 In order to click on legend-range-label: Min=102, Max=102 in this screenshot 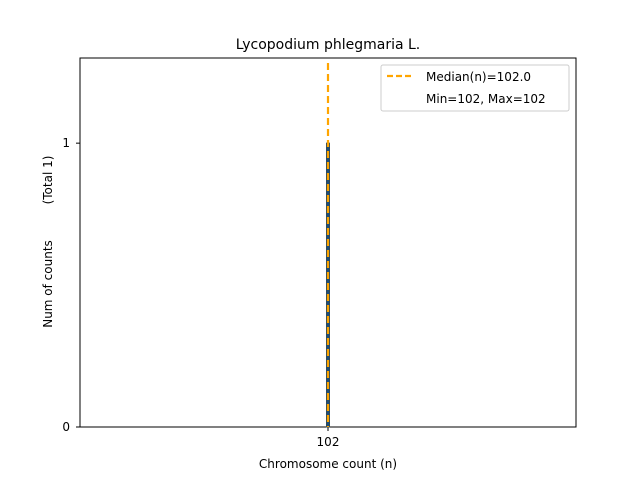, I will do `click(486, 99)`.